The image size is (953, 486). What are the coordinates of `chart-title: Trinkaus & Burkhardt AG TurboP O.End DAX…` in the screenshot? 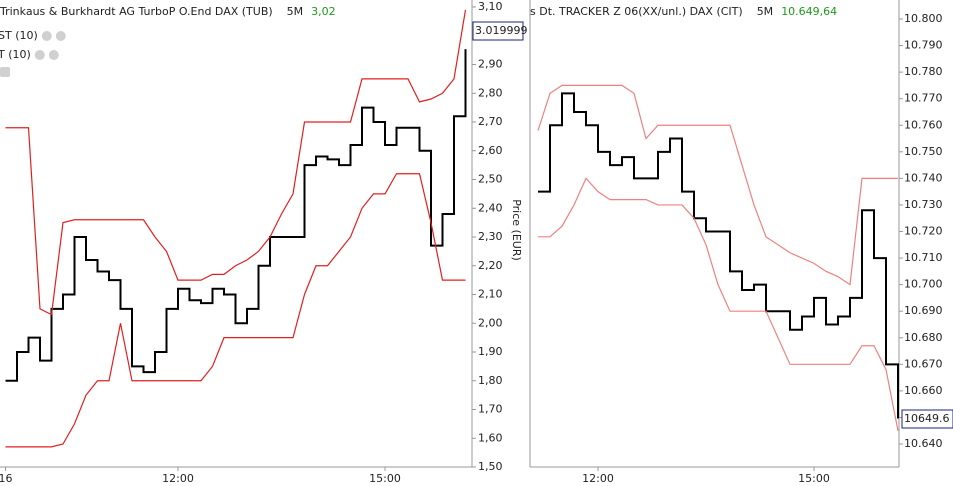 It's located at (168, 11).